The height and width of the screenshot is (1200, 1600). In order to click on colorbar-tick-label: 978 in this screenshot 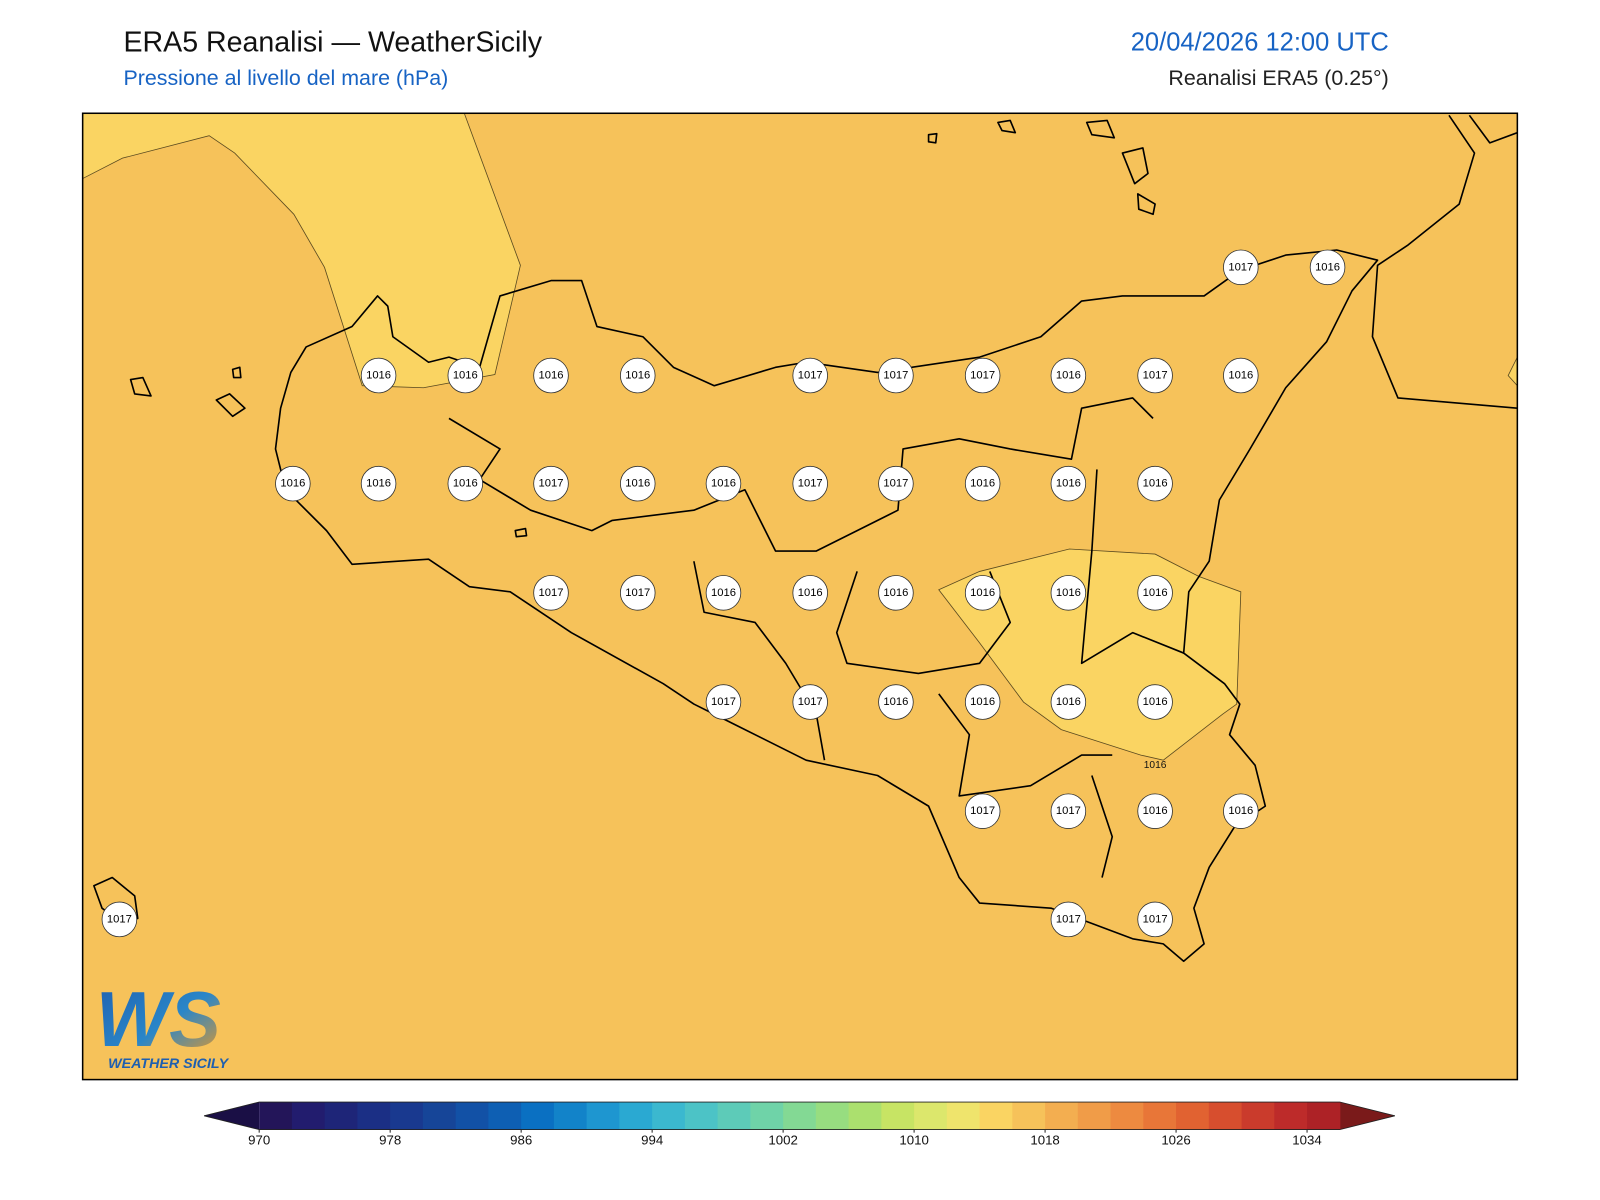, I will do `click(390, 1139)`.